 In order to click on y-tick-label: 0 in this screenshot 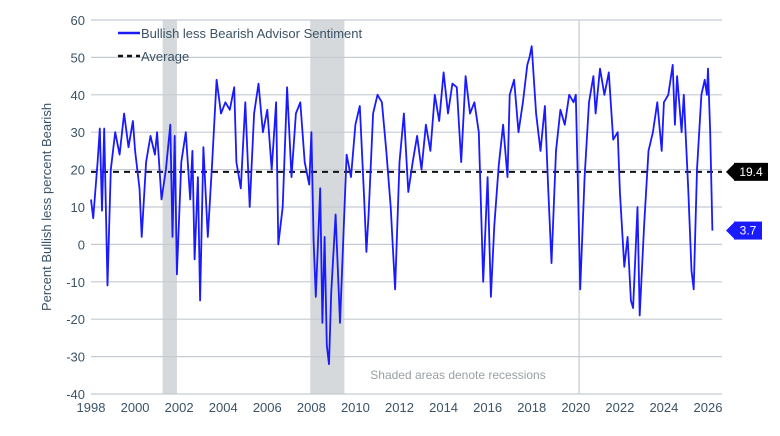, I will do `click(81, 244)`.